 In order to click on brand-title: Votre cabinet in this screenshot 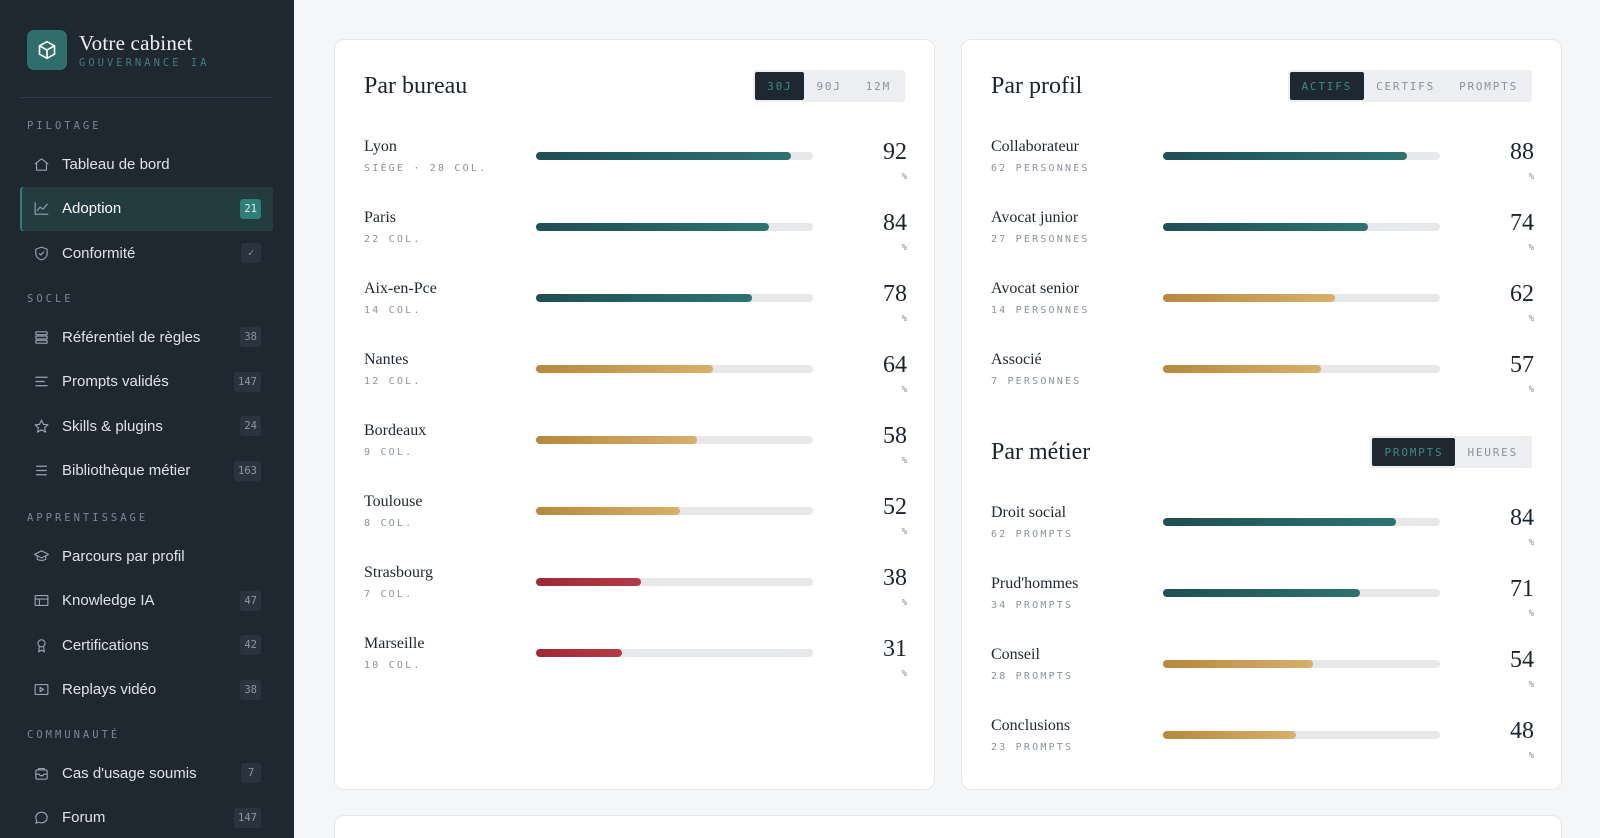, I will do `click(136, 43)`.